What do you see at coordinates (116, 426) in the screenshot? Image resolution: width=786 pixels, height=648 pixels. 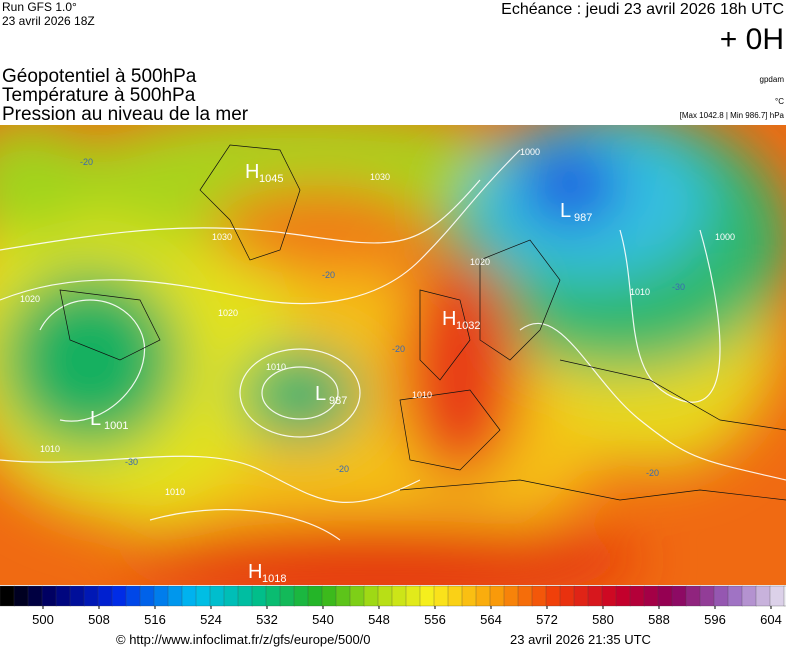 I see `center-value: 1001` at bounding box center [116, 426].